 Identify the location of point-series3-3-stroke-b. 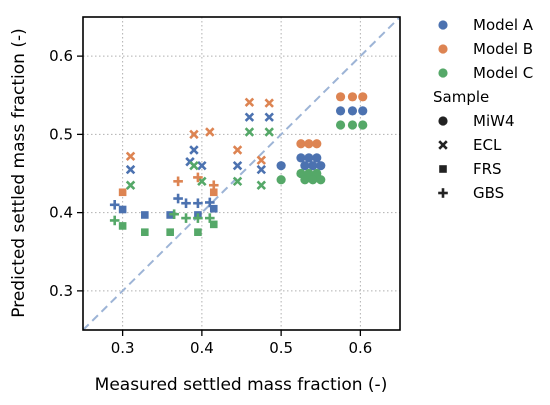
(202, 165).